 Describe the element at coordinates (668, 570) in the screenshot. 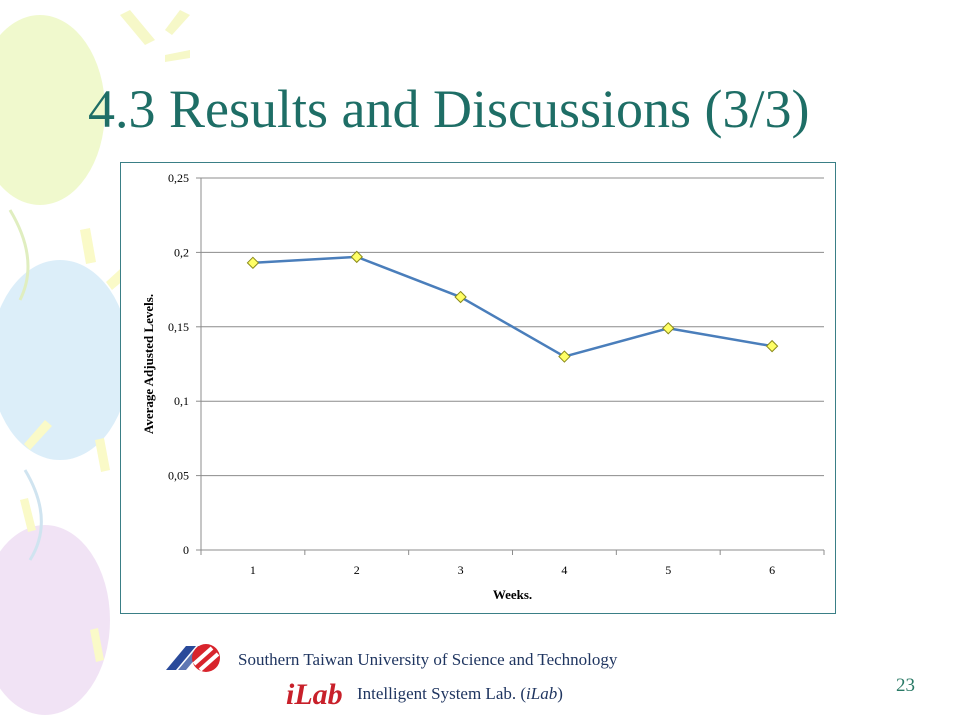

I see `x-tick-label: 5` at that location.